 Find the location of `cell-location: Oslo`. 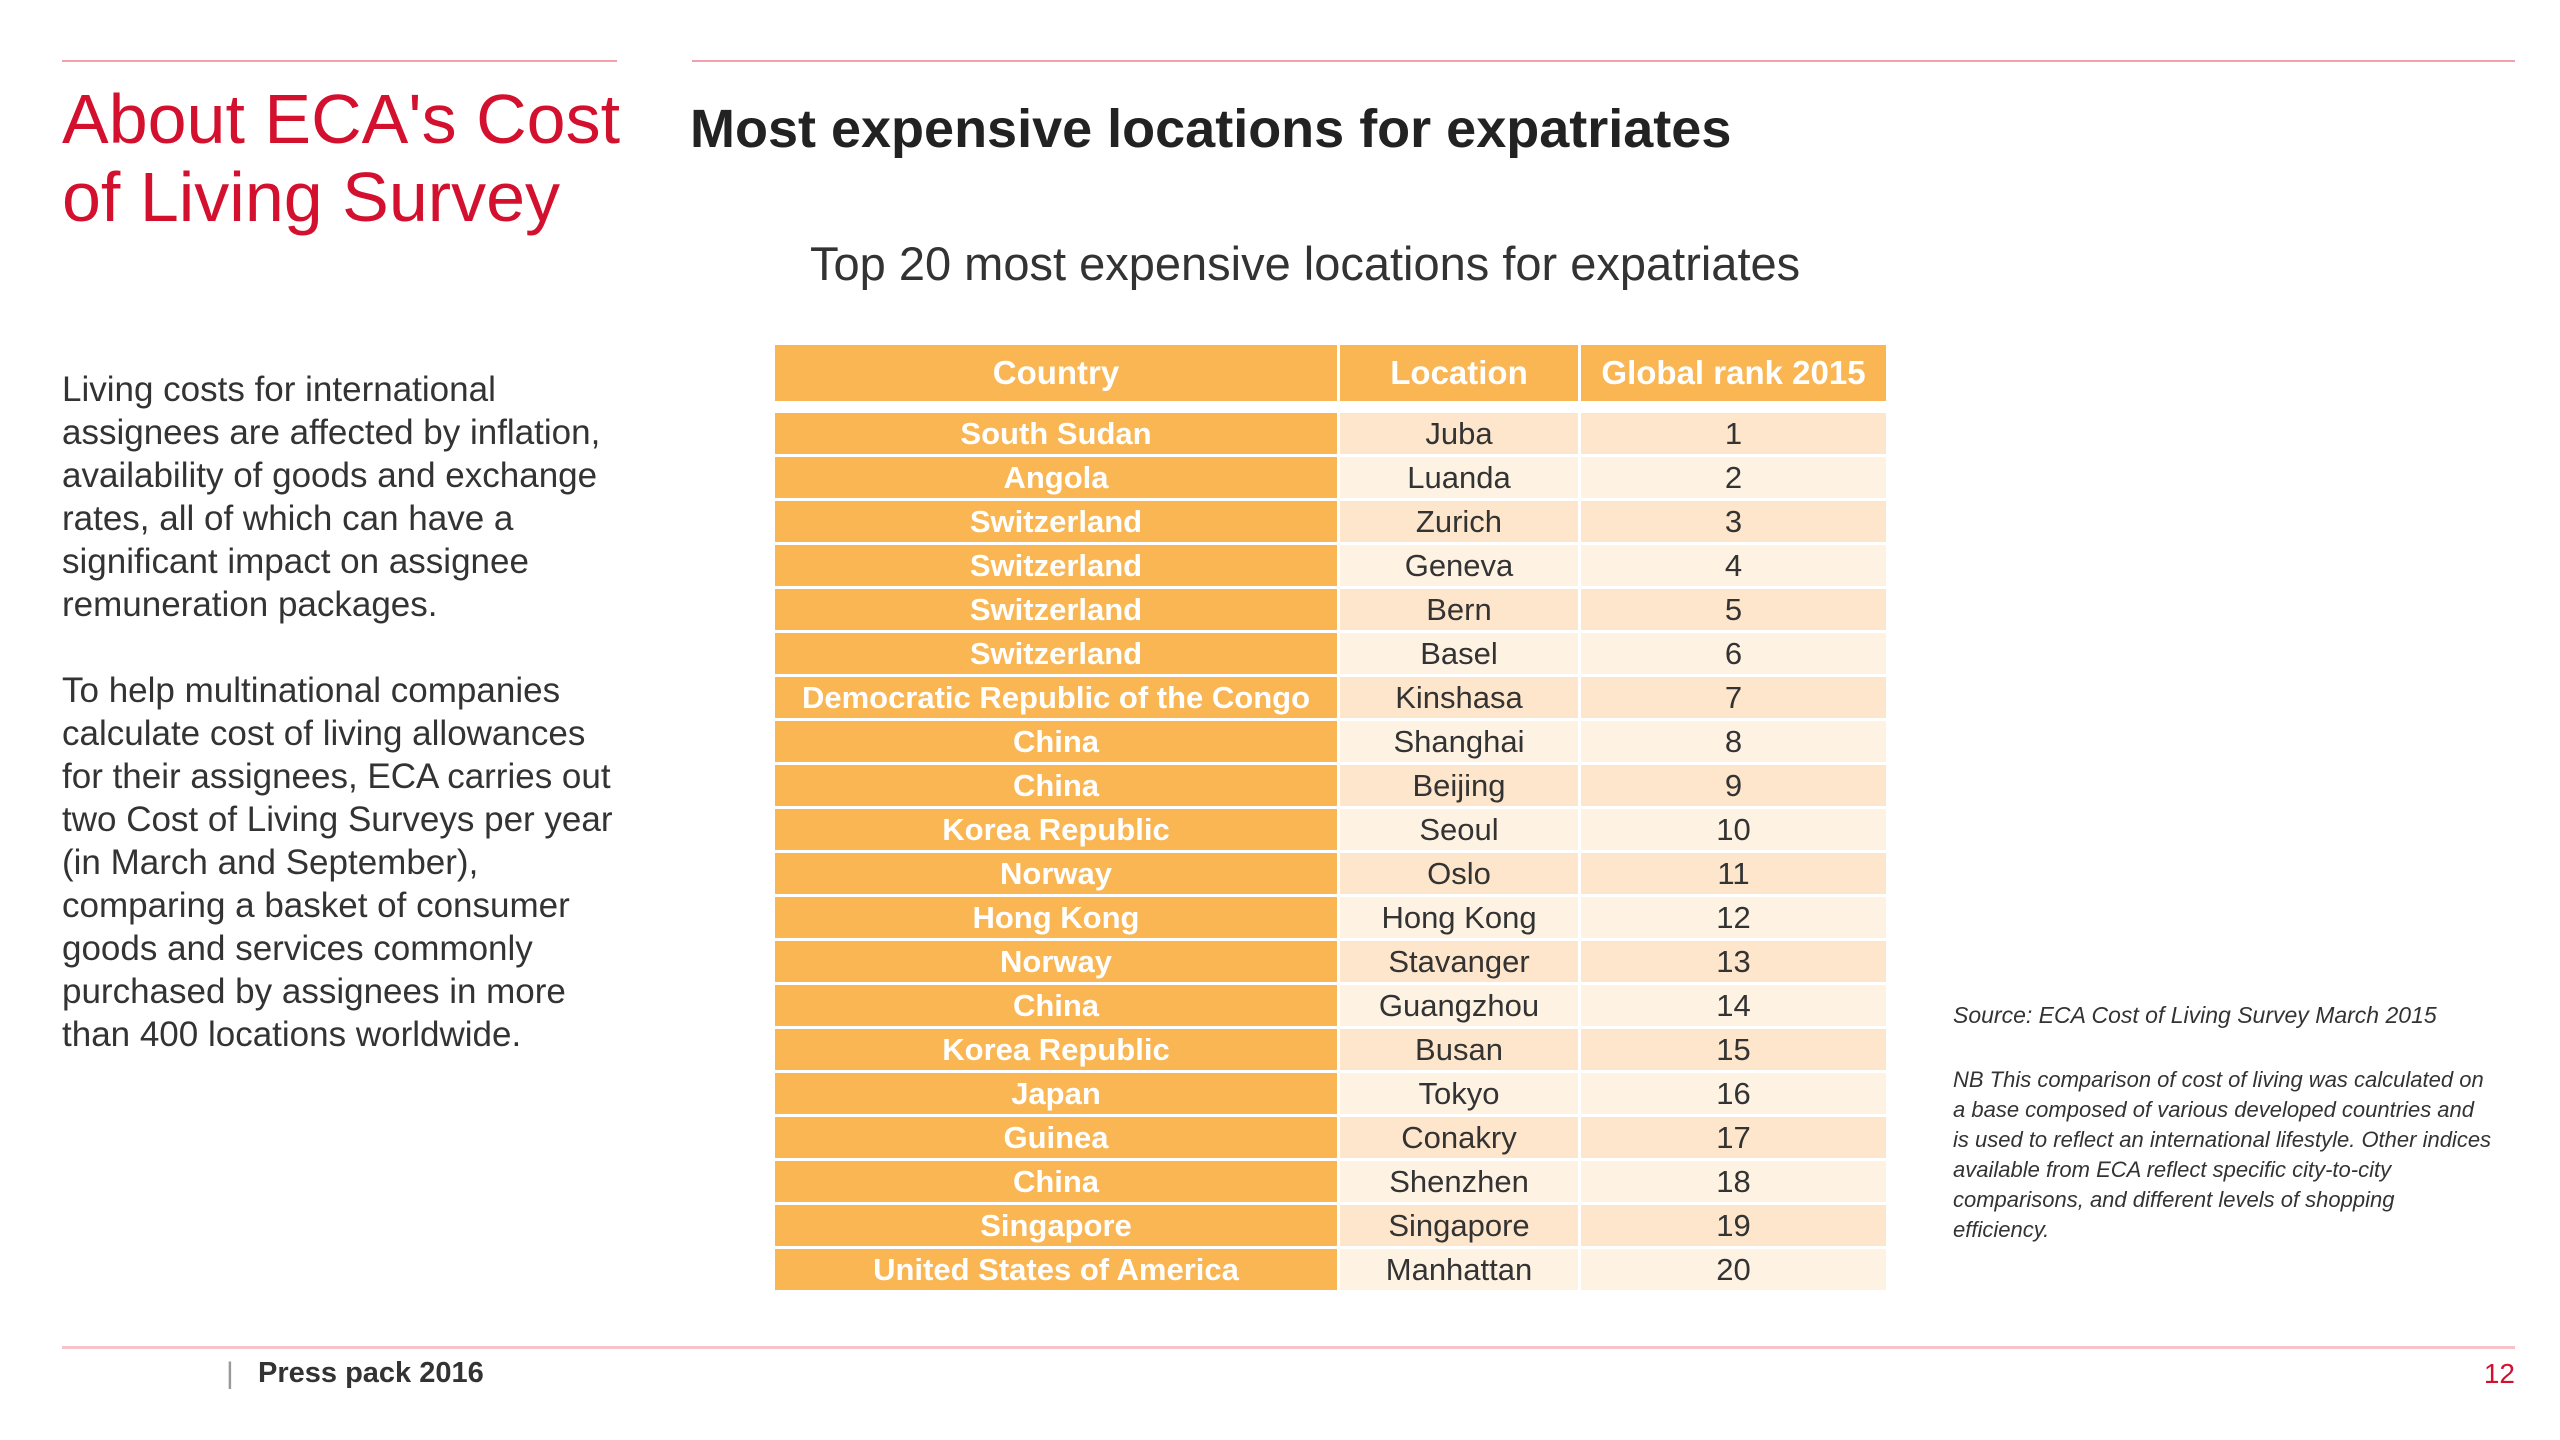

cell-location: Oslo is located at coordinates (1459, 873).